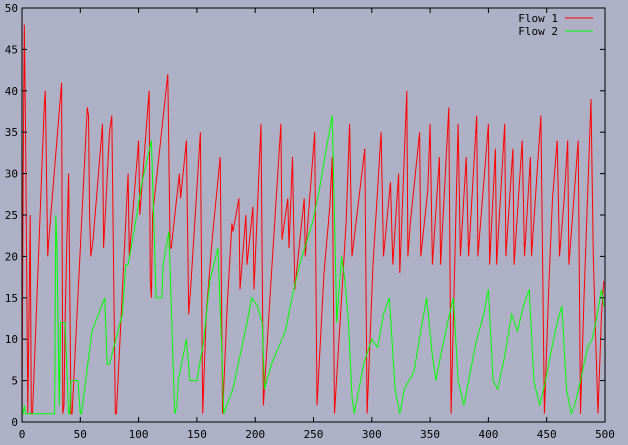 The image size is (628, 445). Describe the element at coordinates (11, 174) in the screenshot. I see `y-tick-label: 30` at that location.